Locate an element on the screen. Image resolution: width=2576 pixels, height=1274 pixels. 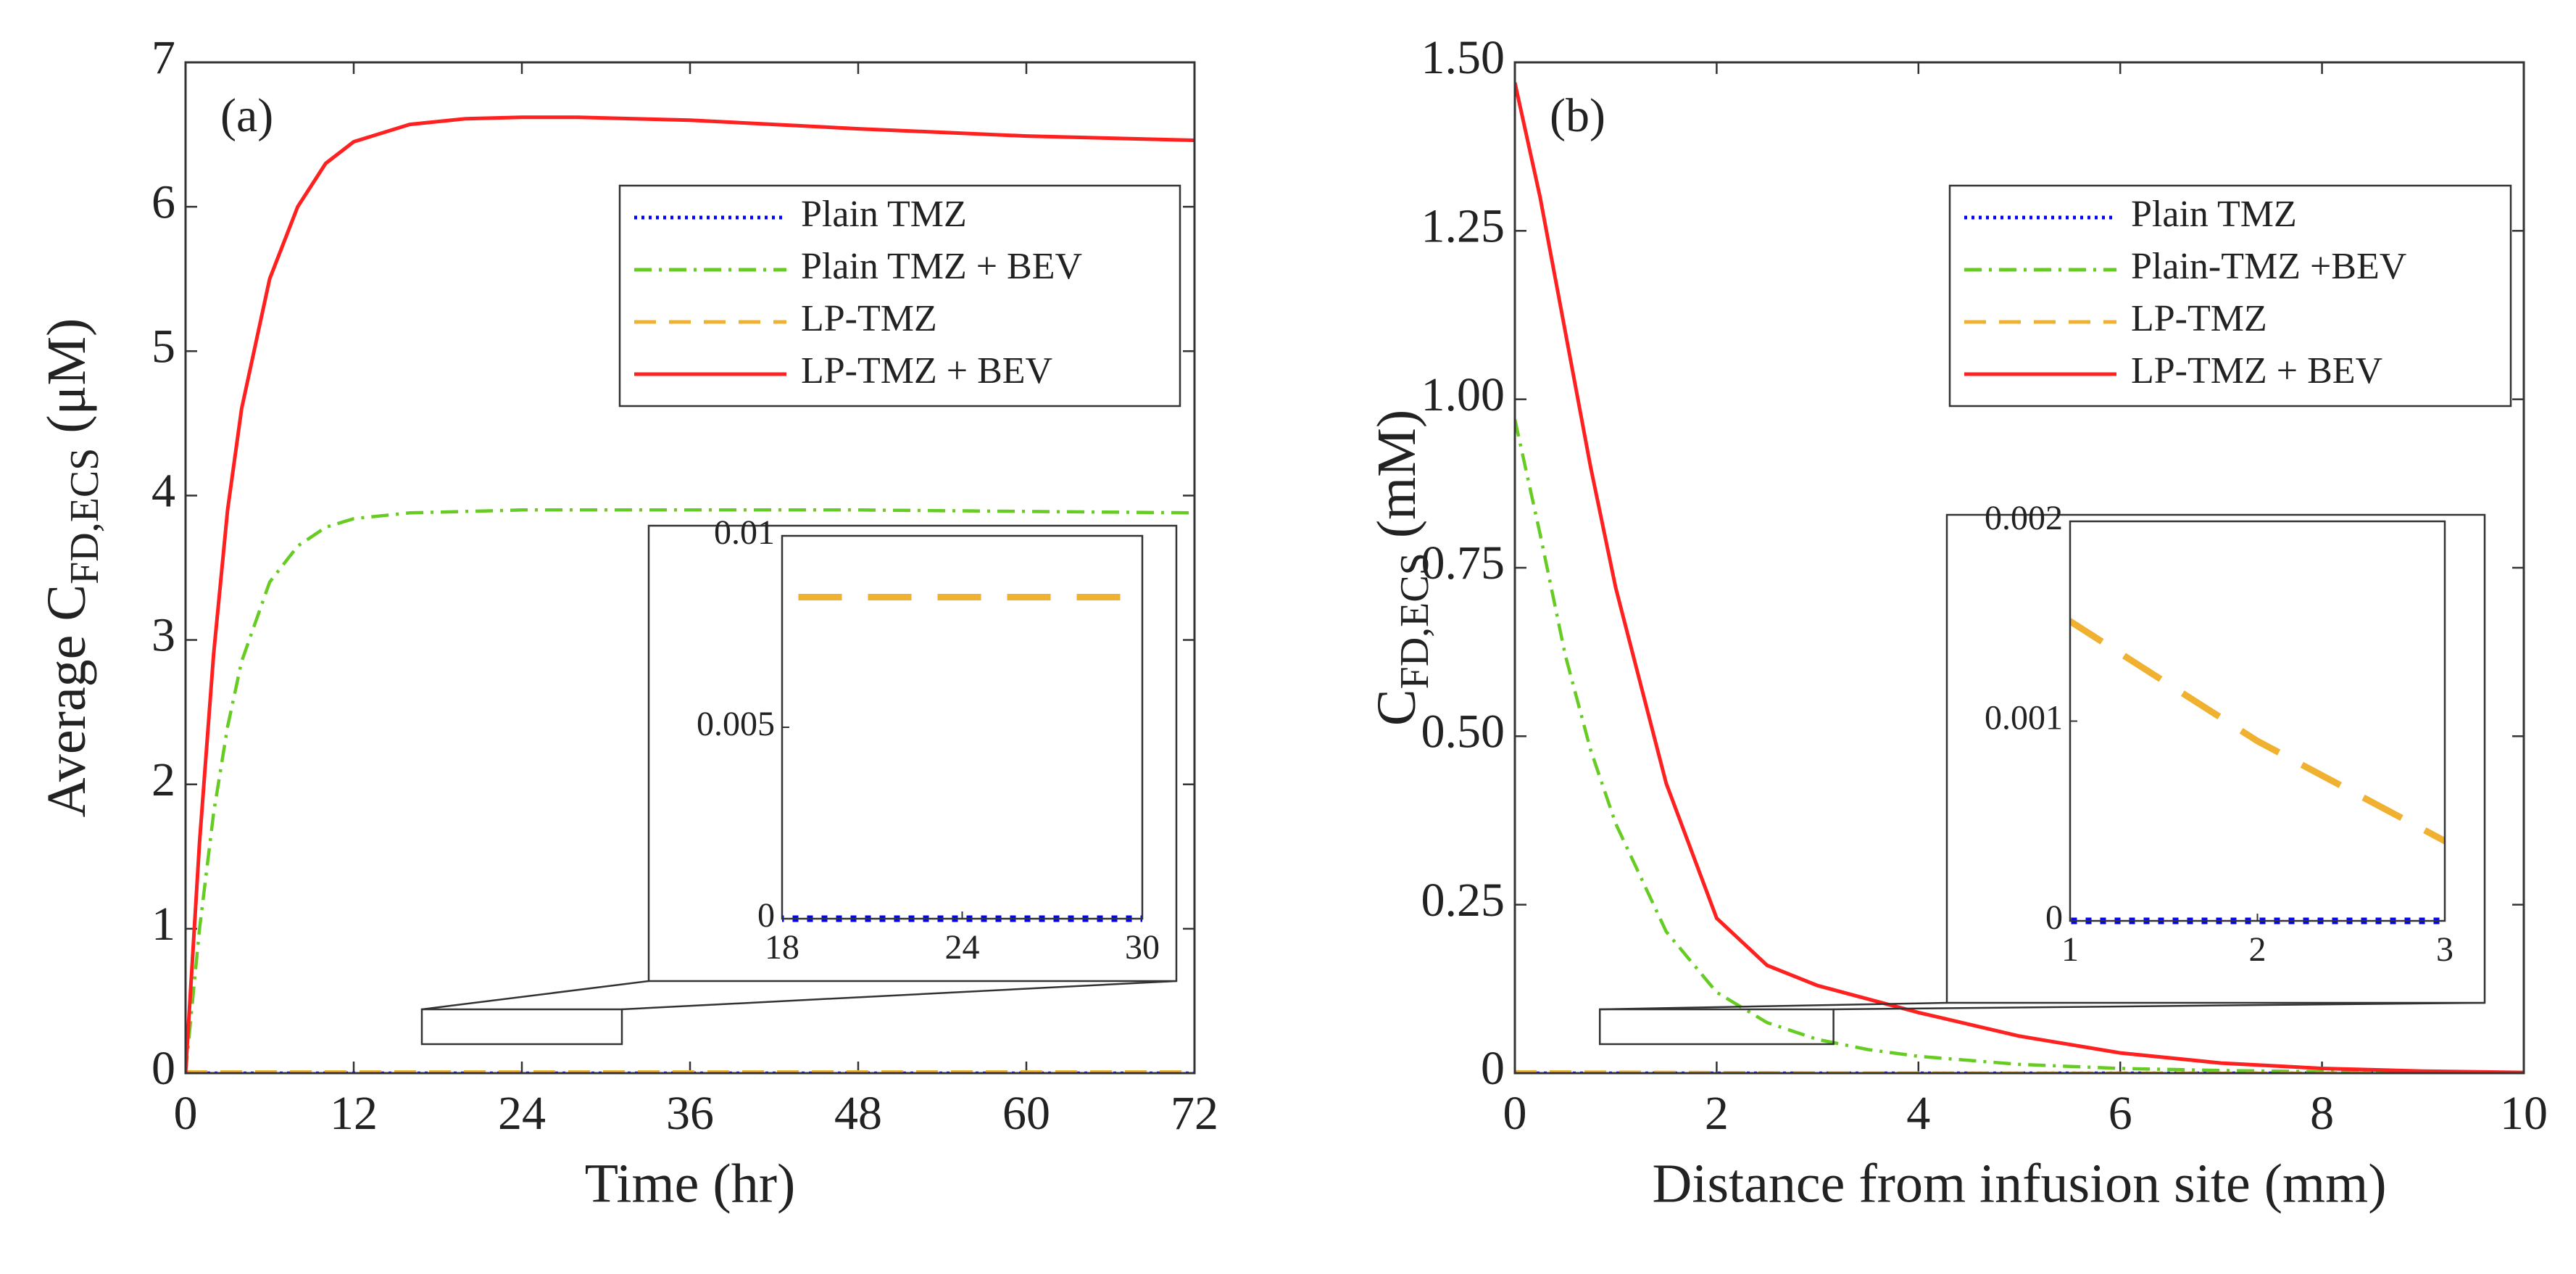
y-axis-label: CFD,ECS (mM) is located at coordinates (1401, 568).